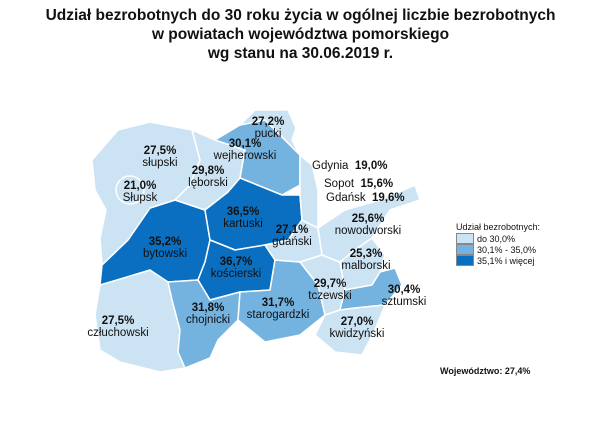 Image resolution: width=601 pixels, height=422 pixels. I want to click on label-wejherowski: 30,1% wejherowski, so click(245, 150).